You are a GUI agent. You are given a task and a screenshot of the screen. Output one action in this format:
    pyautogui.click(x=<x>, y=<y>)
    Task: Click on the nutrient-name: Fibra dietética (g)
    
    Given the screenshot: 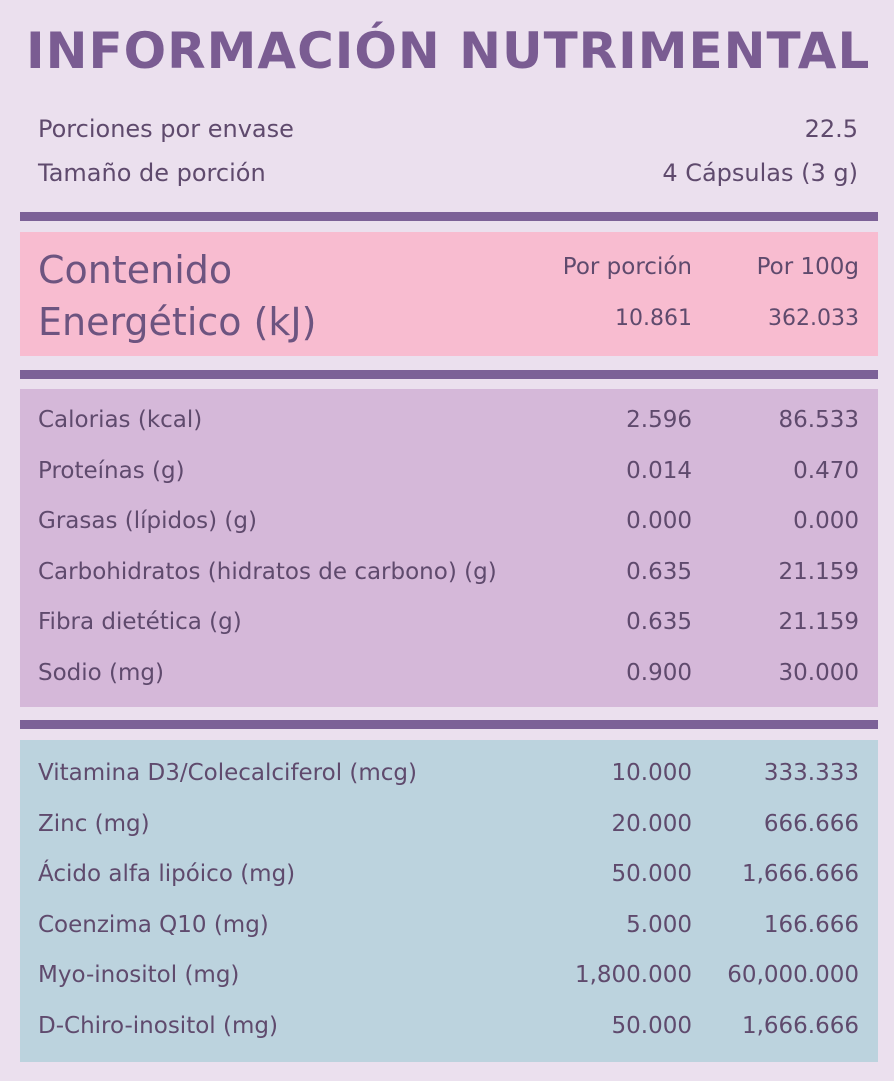 What is the action you would take?
    pyautogui.click(x=140, y=622)
    